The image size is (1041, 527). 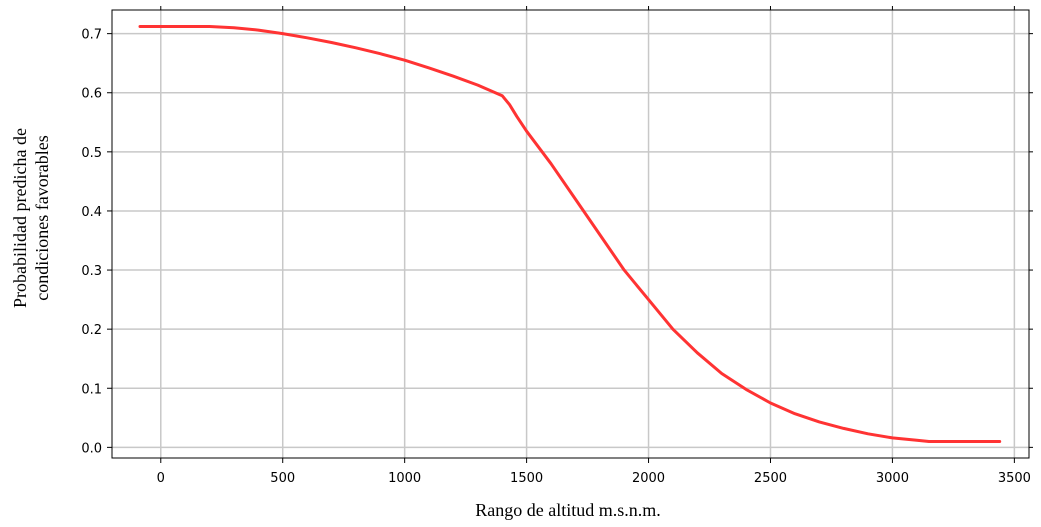 What do you see at coordinates (91, 153) in the screenshot?
I see `y-tick-label: 0.5` at bounding box center [91, 153].